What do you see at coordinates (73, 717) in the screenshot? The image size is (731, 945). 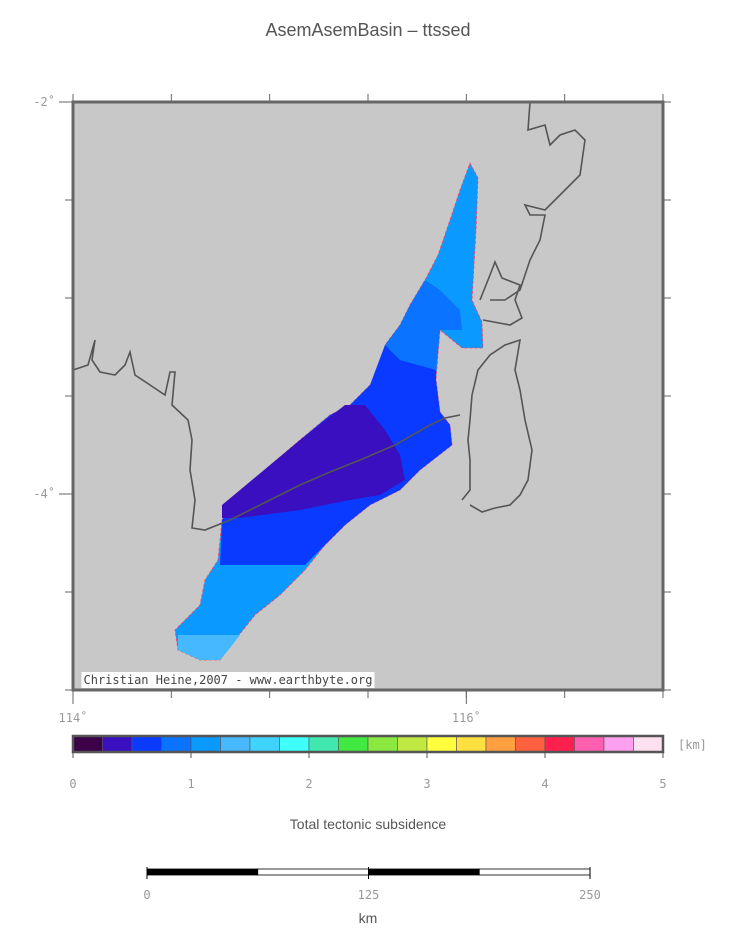 I see `lon-tick-label: 114˚` at bounding box center [73, 717].